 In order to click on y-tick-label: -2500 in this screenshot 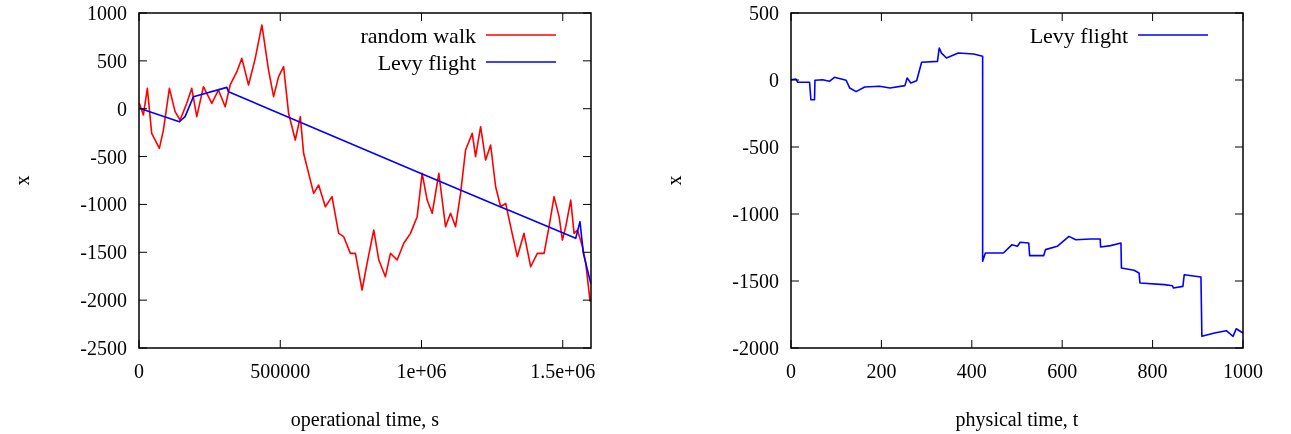, I will do `click(103, 348)`.